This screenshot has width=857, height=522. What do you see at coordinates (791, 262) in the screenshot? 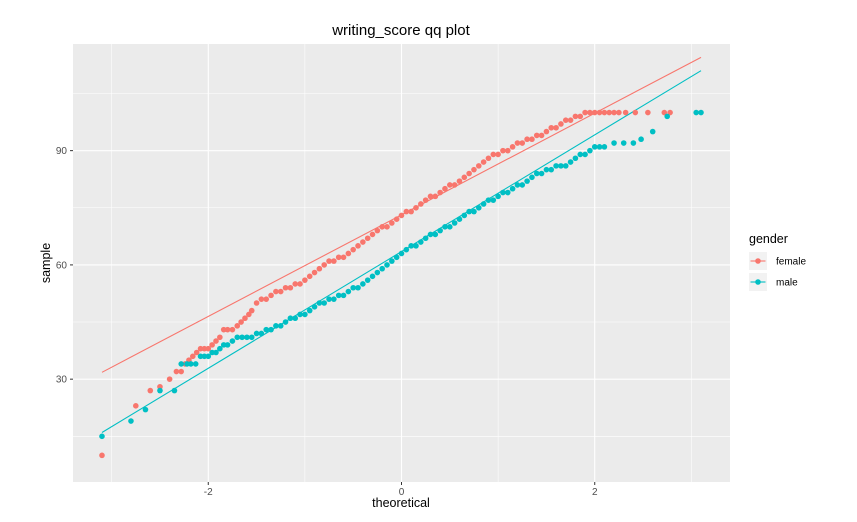
I see `legend-label-female: female` at bounding box center [791, 262].